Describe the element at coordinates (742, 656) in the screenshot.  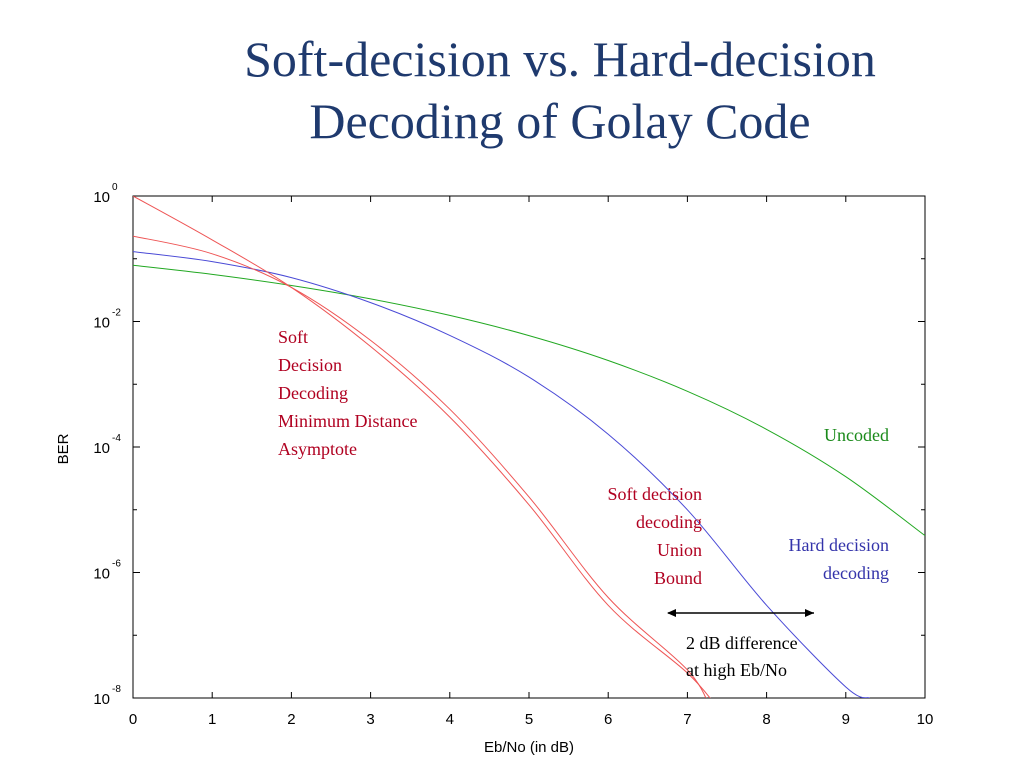
I see `annotation-difference: 2 dB difference at high Eb/No` at that location.